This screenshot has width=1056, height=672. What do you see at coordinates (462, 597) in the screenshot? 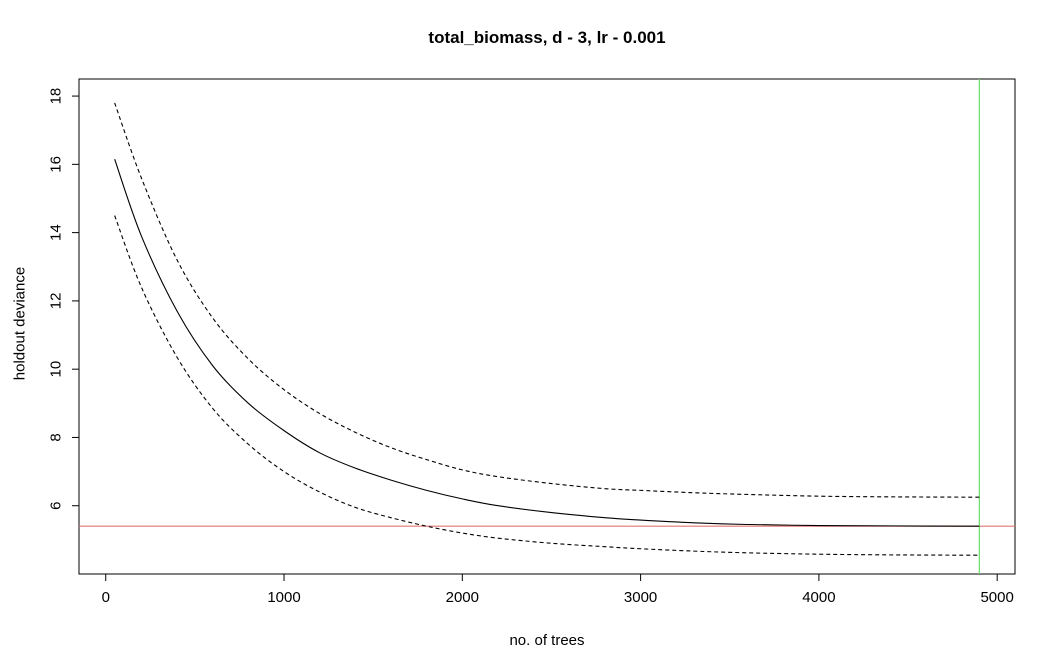
I see `x-tick-label: 2000` at bounding box center [462, 597].